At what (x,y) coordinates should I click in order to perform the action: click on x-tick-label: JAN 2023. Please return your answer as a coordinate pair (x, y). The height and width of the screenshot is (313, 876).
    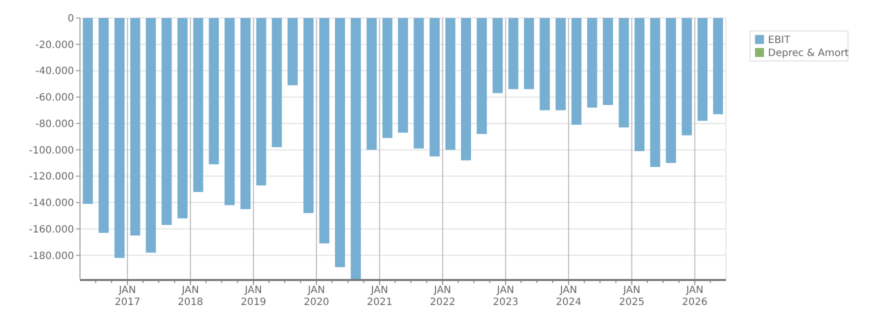
    Looking at the image, I should click on (505, 296).